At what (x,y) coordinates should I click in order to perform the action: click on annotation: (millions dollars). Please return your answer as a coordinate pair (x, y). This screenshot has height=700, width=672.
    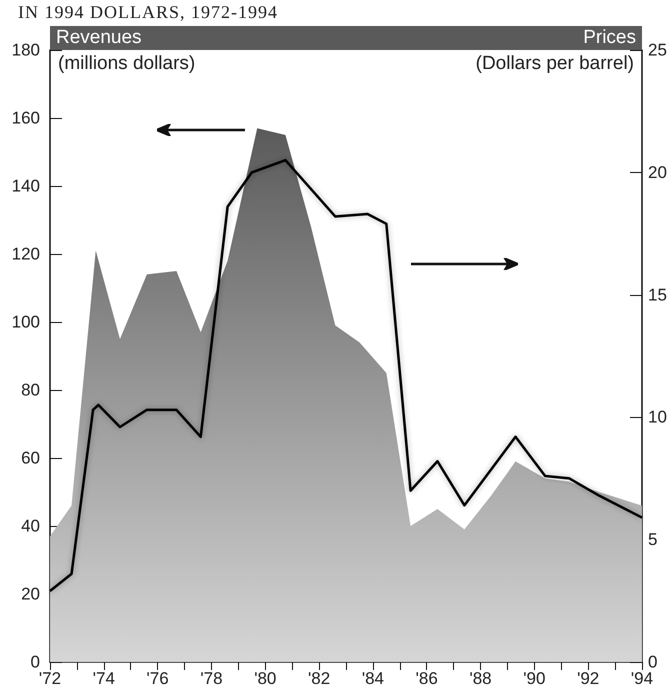
    Looking at the image, I should click on (127, 63).